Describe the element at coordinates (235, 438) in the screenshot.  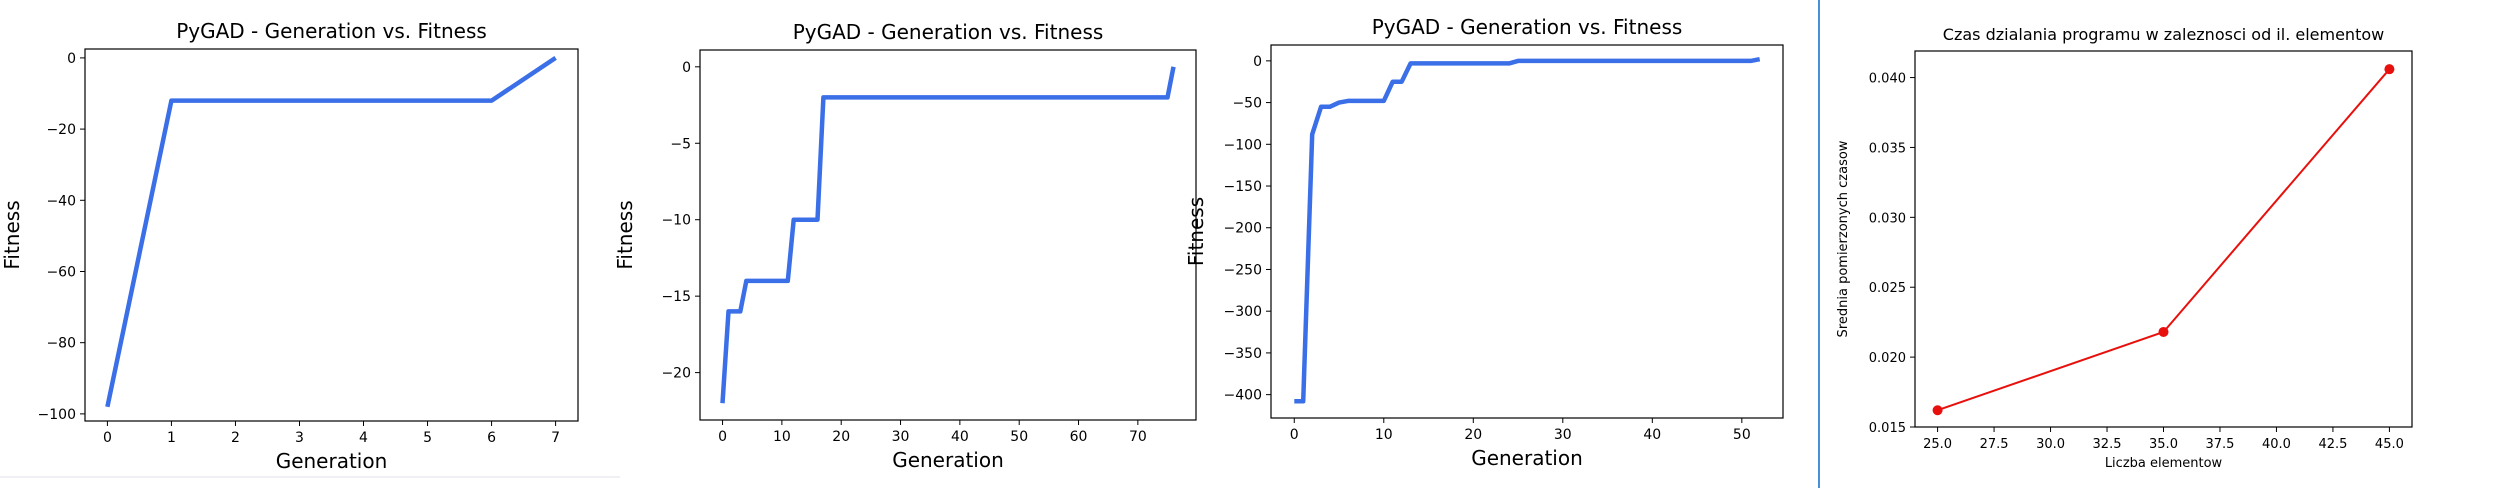
I see `x-tick-label: 2` at that location.